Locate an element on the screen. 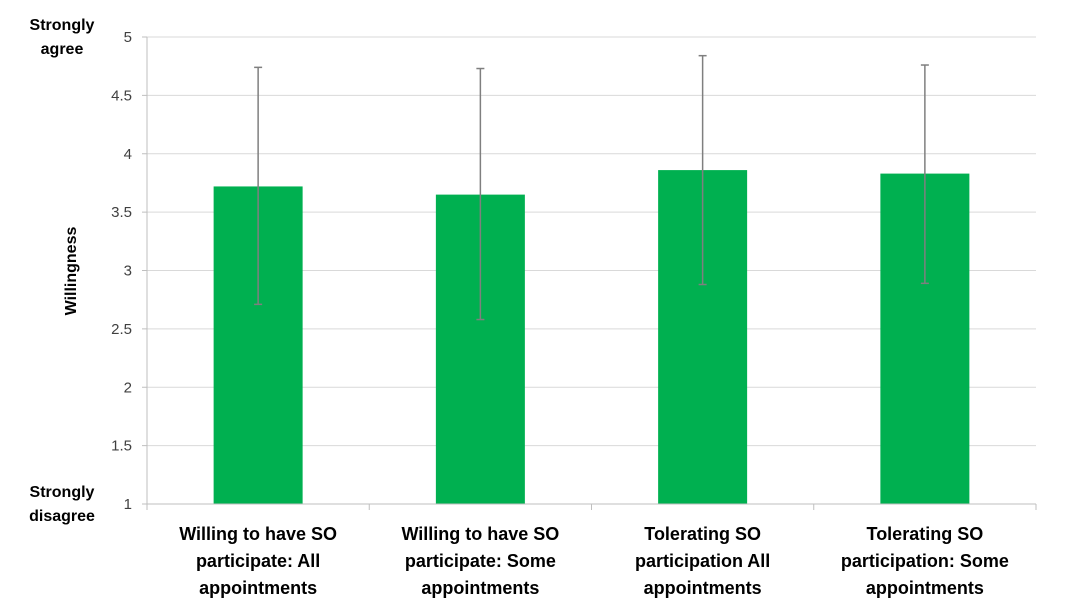  y-tick-label: 1 is located at coordinates (128, 504).